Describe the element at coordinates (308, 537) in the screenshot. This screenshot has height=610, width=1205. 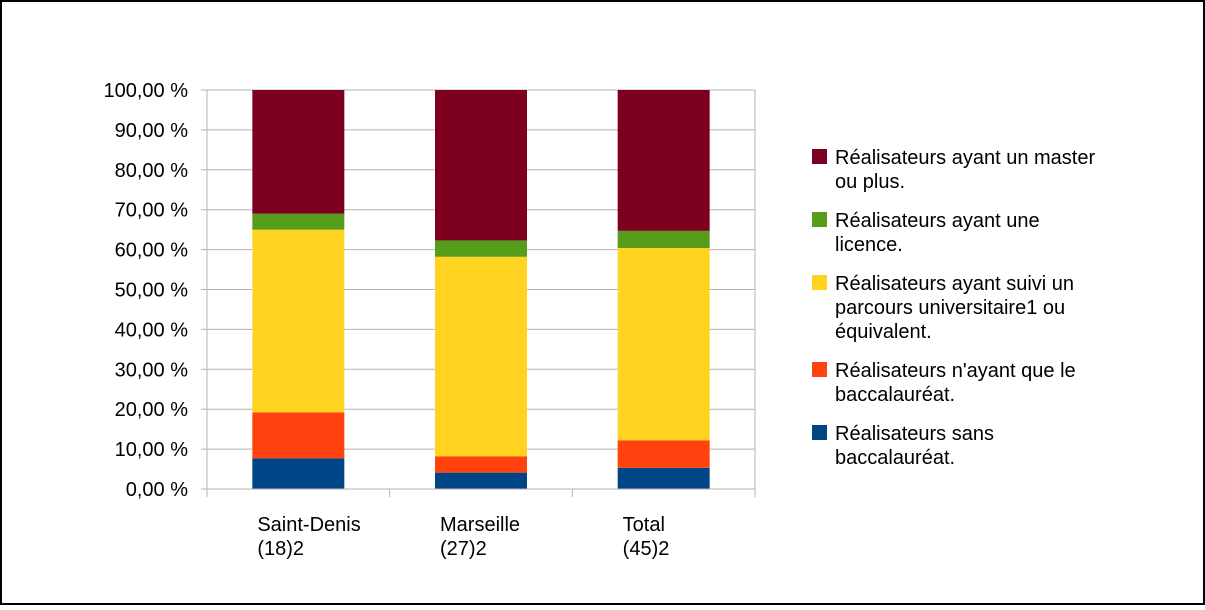
I see `x-tick-label: Saint-Denis (18)2` at that location.